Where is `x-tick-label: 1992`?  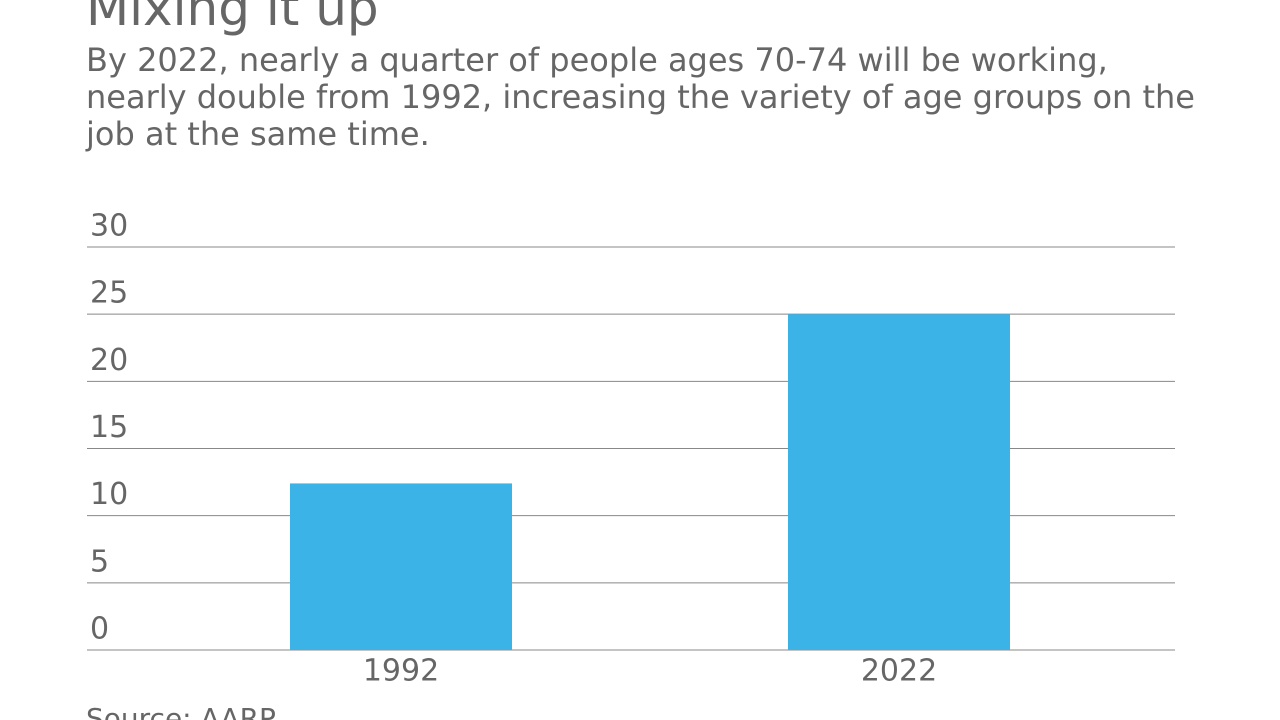
x-tick-label: 1992 is located at coordinates (401, 671).